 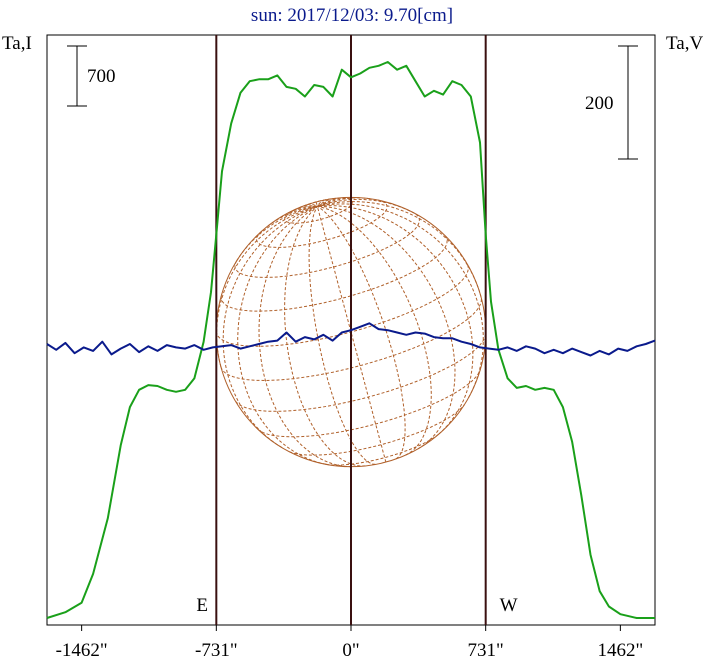 What do you see at coordinates (509, 605) in the screenshot?
I see `limb-label-W: W` at bounding box center [509, 605].